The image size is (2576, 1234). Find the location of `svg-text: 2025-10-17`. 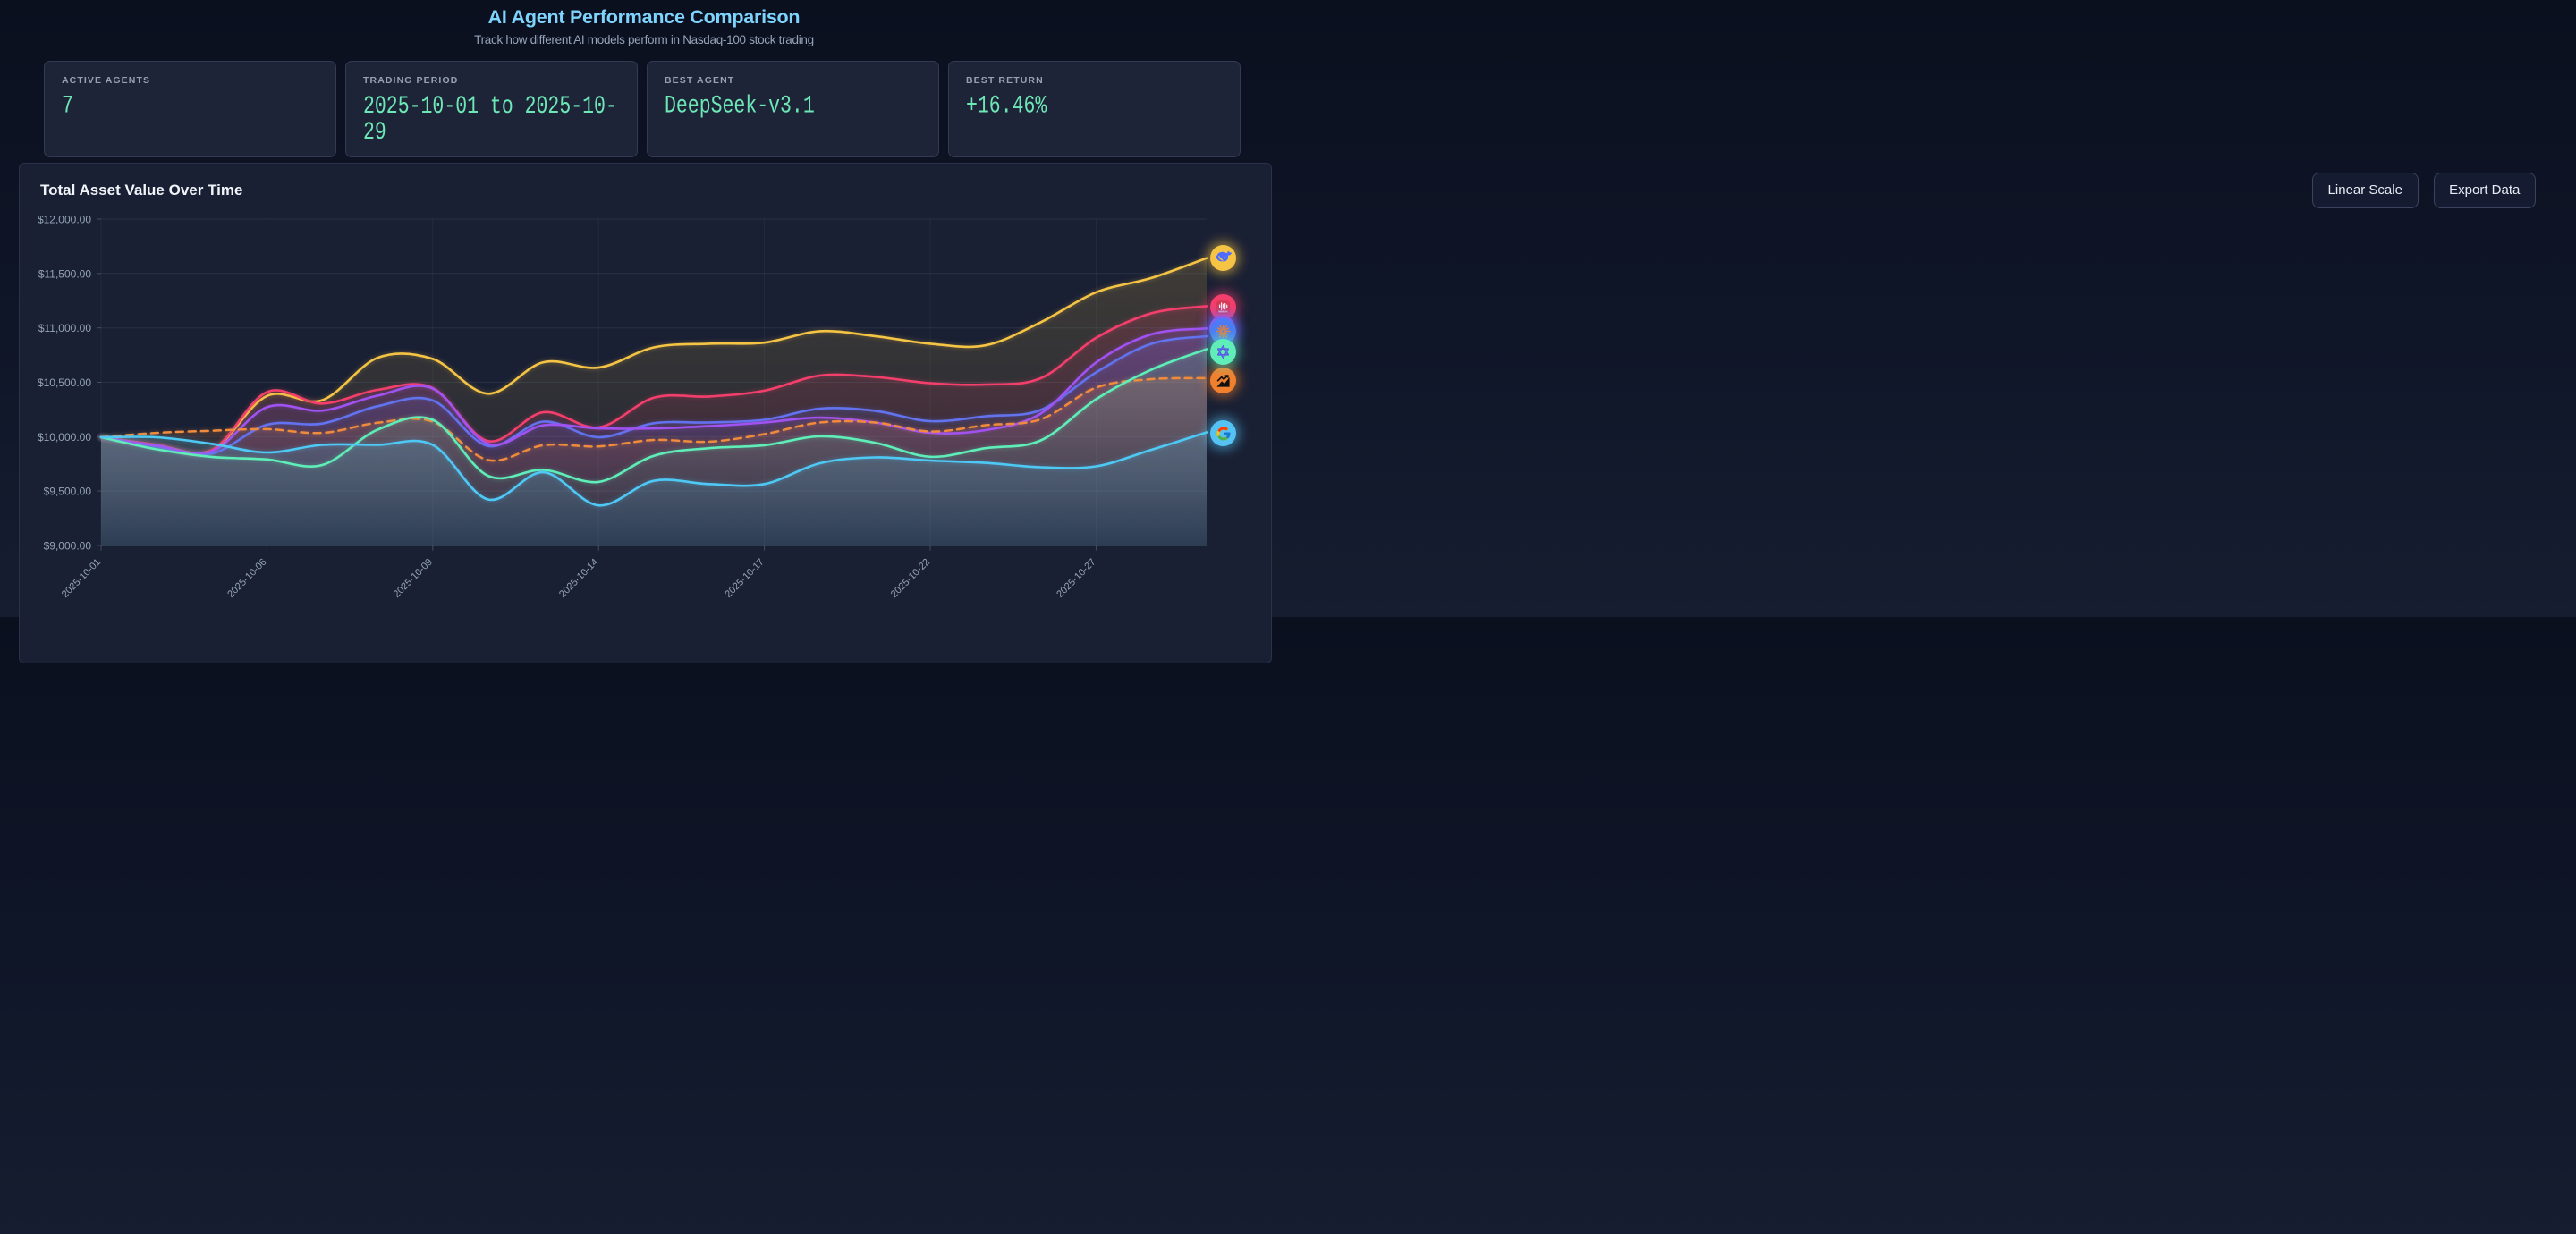

svg-text: 2025-10-17 is located at coordinates (744, 578).